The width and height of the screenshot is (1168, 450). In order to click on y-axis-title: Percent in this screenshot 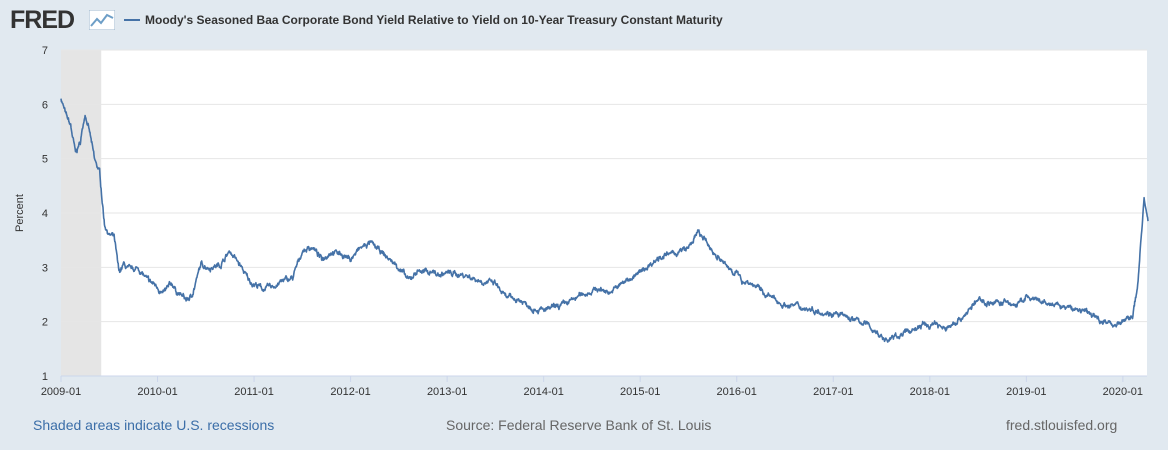, I will do `click(20, 213)`.